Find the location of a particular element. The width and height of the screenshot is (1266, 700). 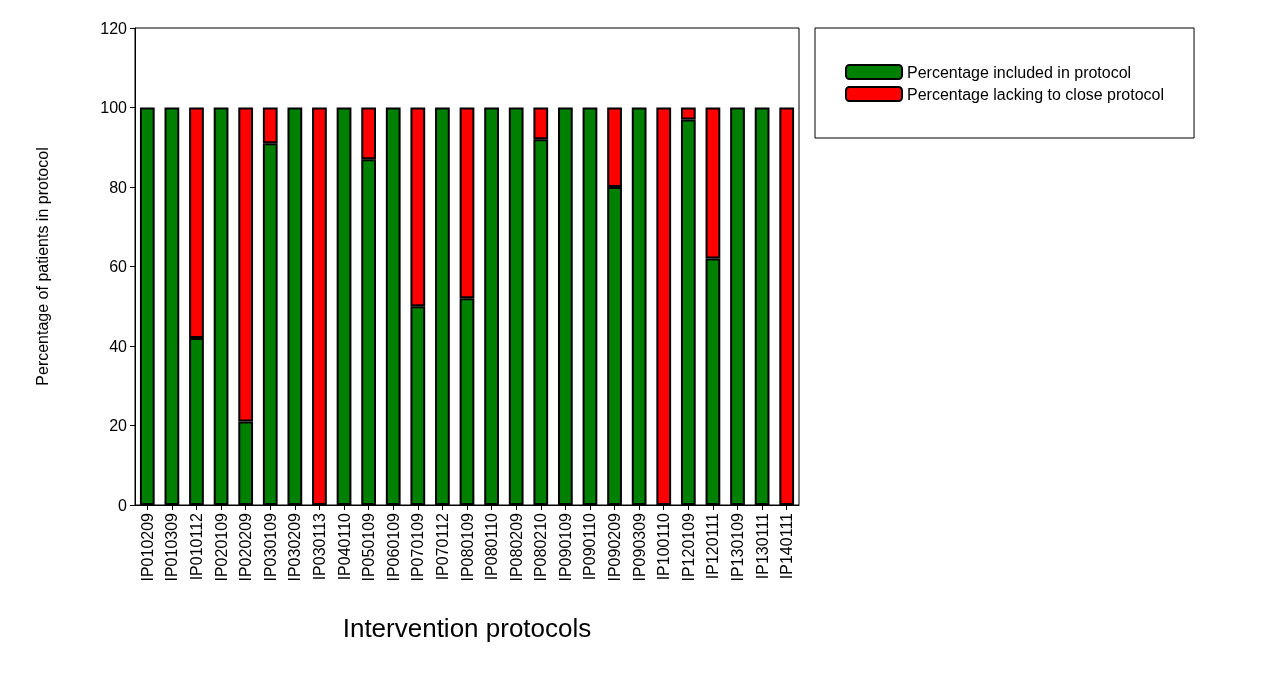

x-tick-label: IP070112 is located at coordinates (442, 546).